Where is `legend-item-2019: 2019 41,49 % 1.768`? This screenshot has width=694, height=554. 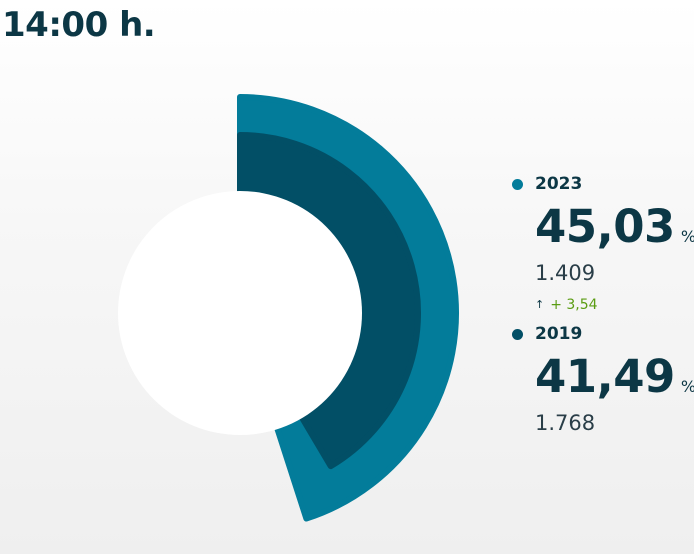 legend-item-2019: 2019 41,49 % 1.768 is located at coordinates (603, 380).